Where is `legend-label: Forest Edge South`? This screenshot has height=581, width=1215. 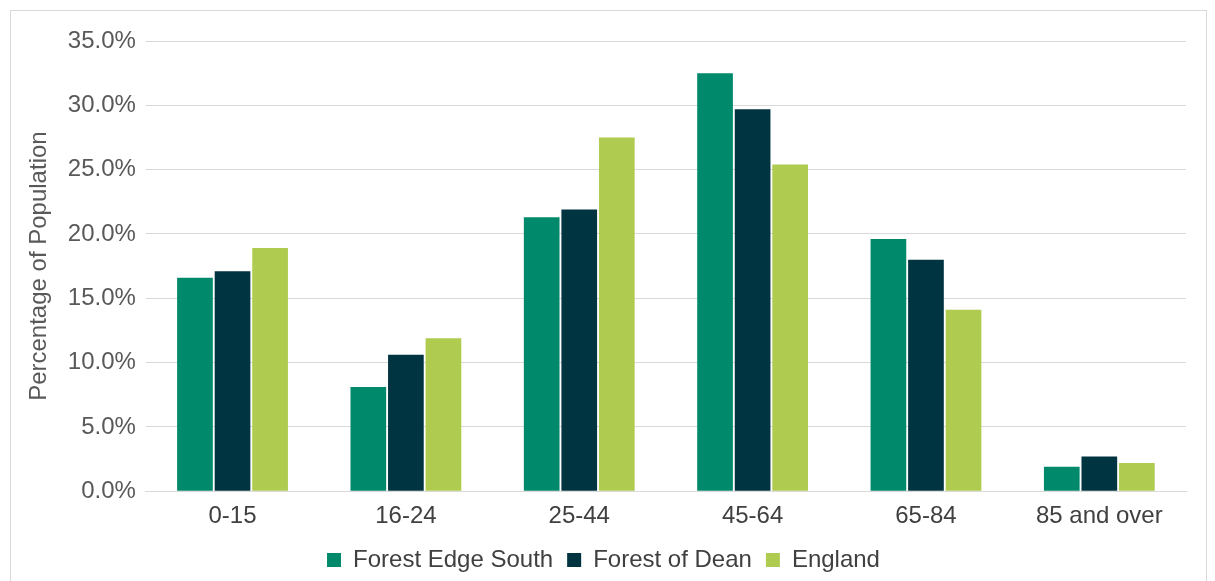
legend-label: Forest Edge South is located at coordinates (453, 558).